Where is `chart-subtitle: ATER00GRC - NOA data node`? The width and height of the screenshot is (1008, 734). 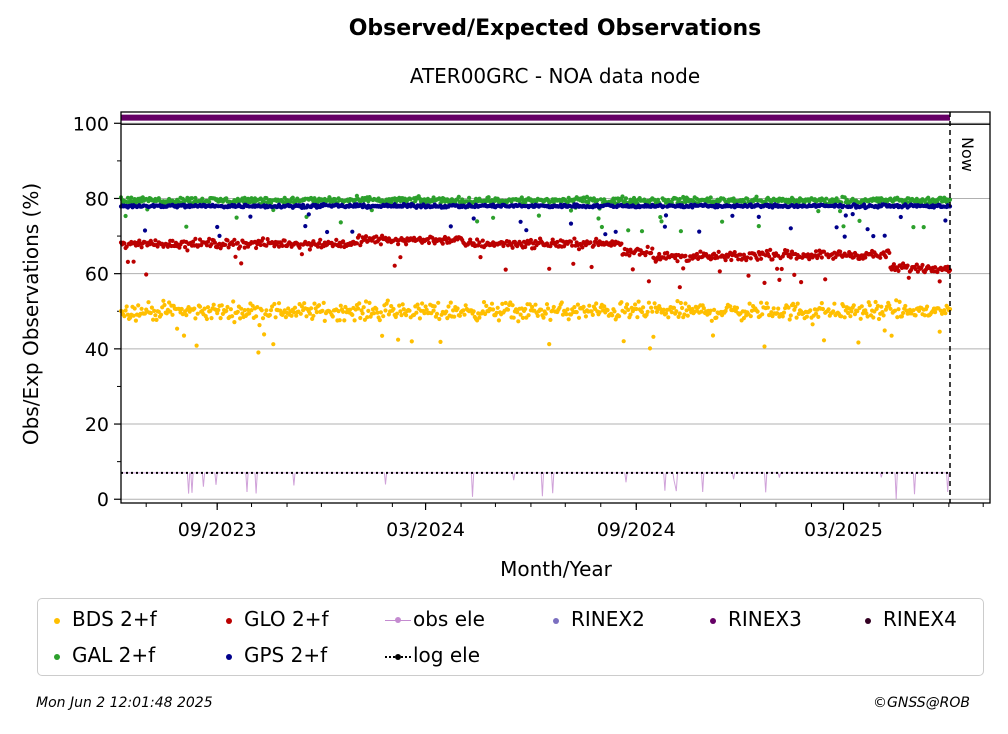
chart-subtitle: ATER00GRC - NOA data node is located at coordinates (555, 76).